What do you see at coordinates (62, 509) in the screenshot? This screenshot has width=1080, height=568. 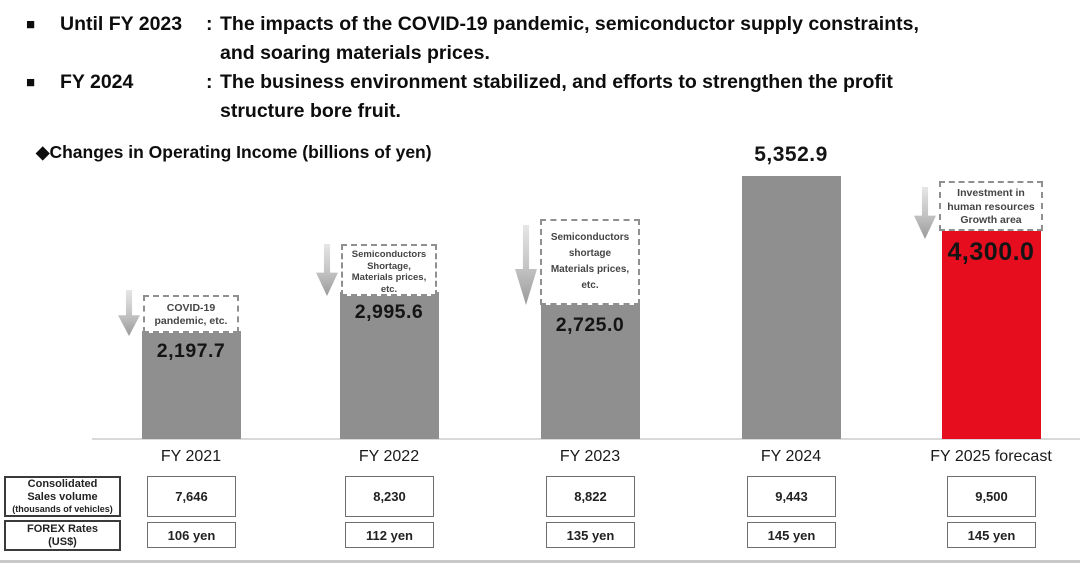 I see `table-label-subline: (thousands of vehicles)` at bounding box center [62, 509].